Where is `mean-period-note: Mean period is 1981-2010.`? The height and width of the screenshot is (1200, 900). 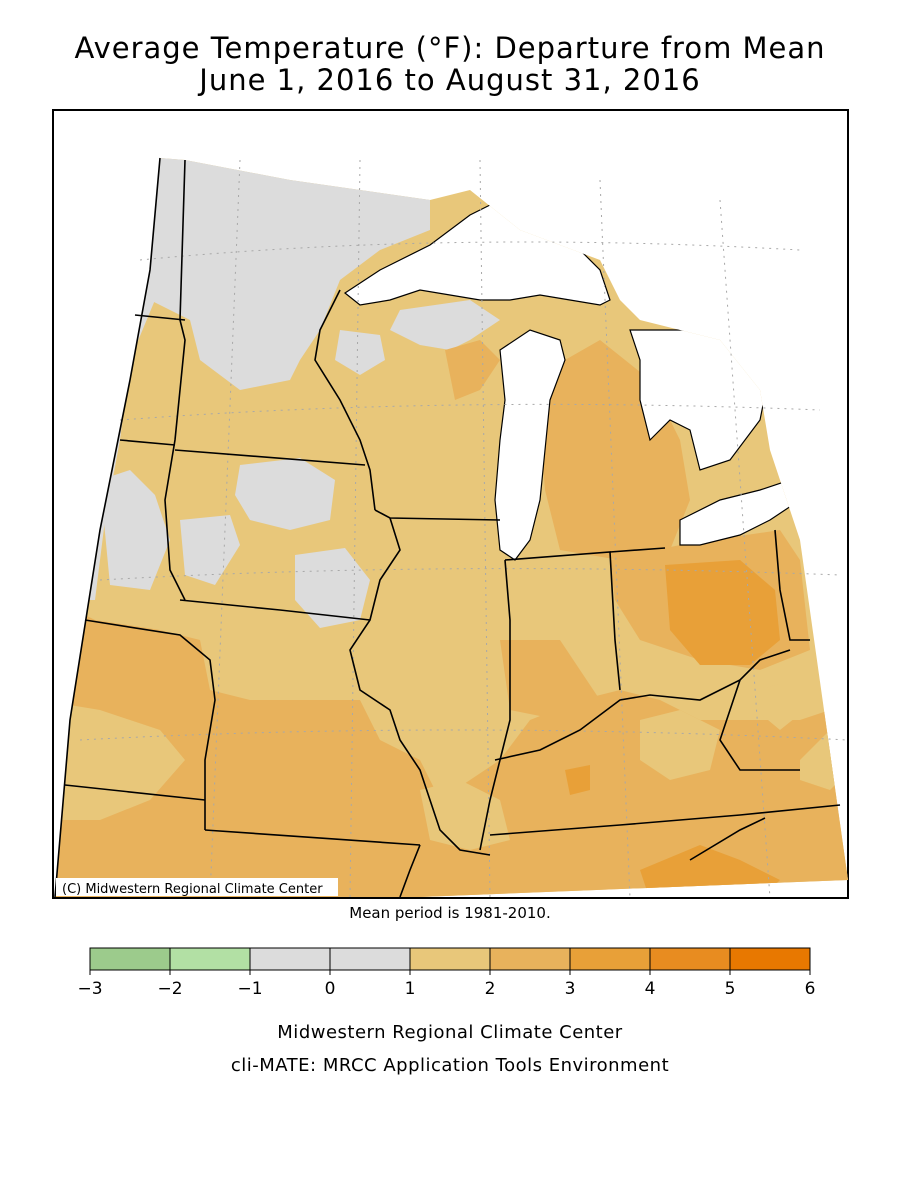
mean-period-note: Mean period is 1981-2010. is located at coordinates (450, 913).